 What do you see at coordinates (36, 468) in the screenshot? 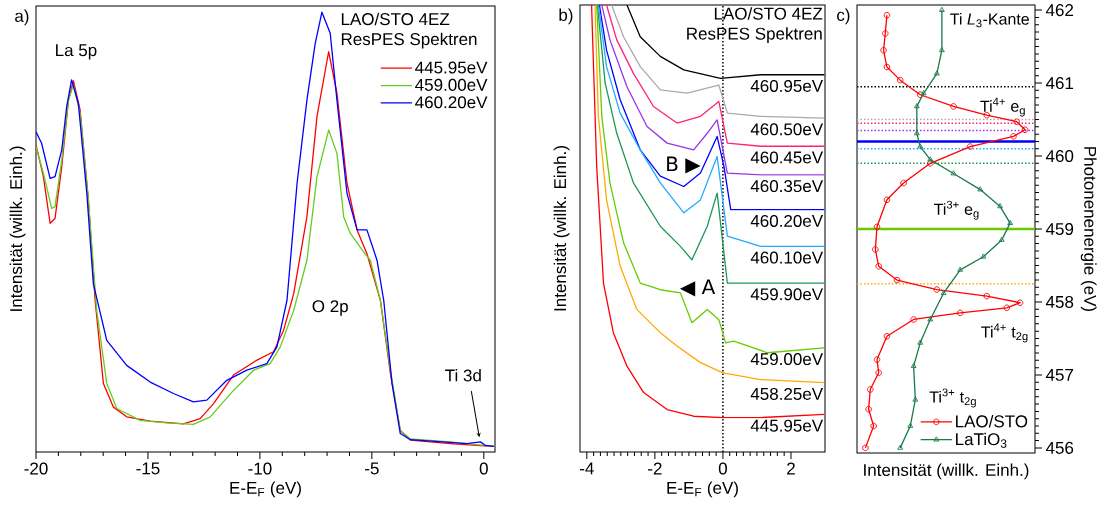
I see `x-tick-label: -20` at bounding box center [36, 468].